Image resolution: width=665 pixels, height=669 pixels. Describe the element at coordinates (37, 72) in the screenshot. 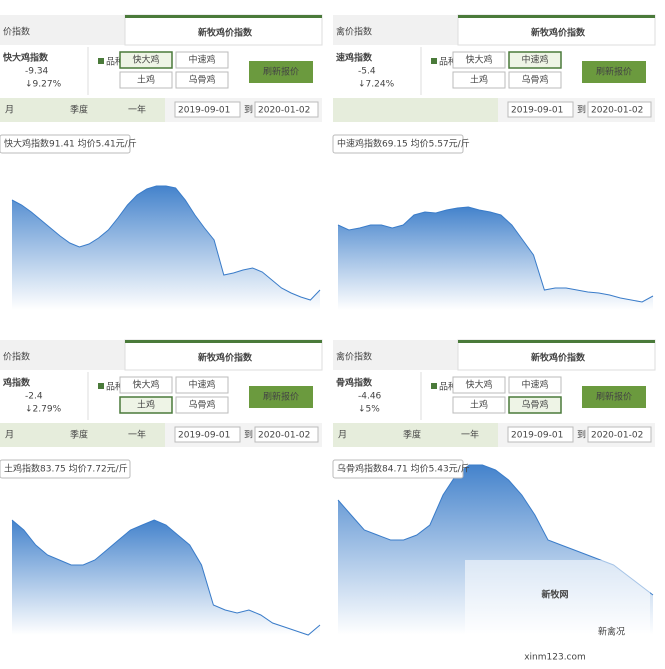

I see `index-change: -9.34` at that location.